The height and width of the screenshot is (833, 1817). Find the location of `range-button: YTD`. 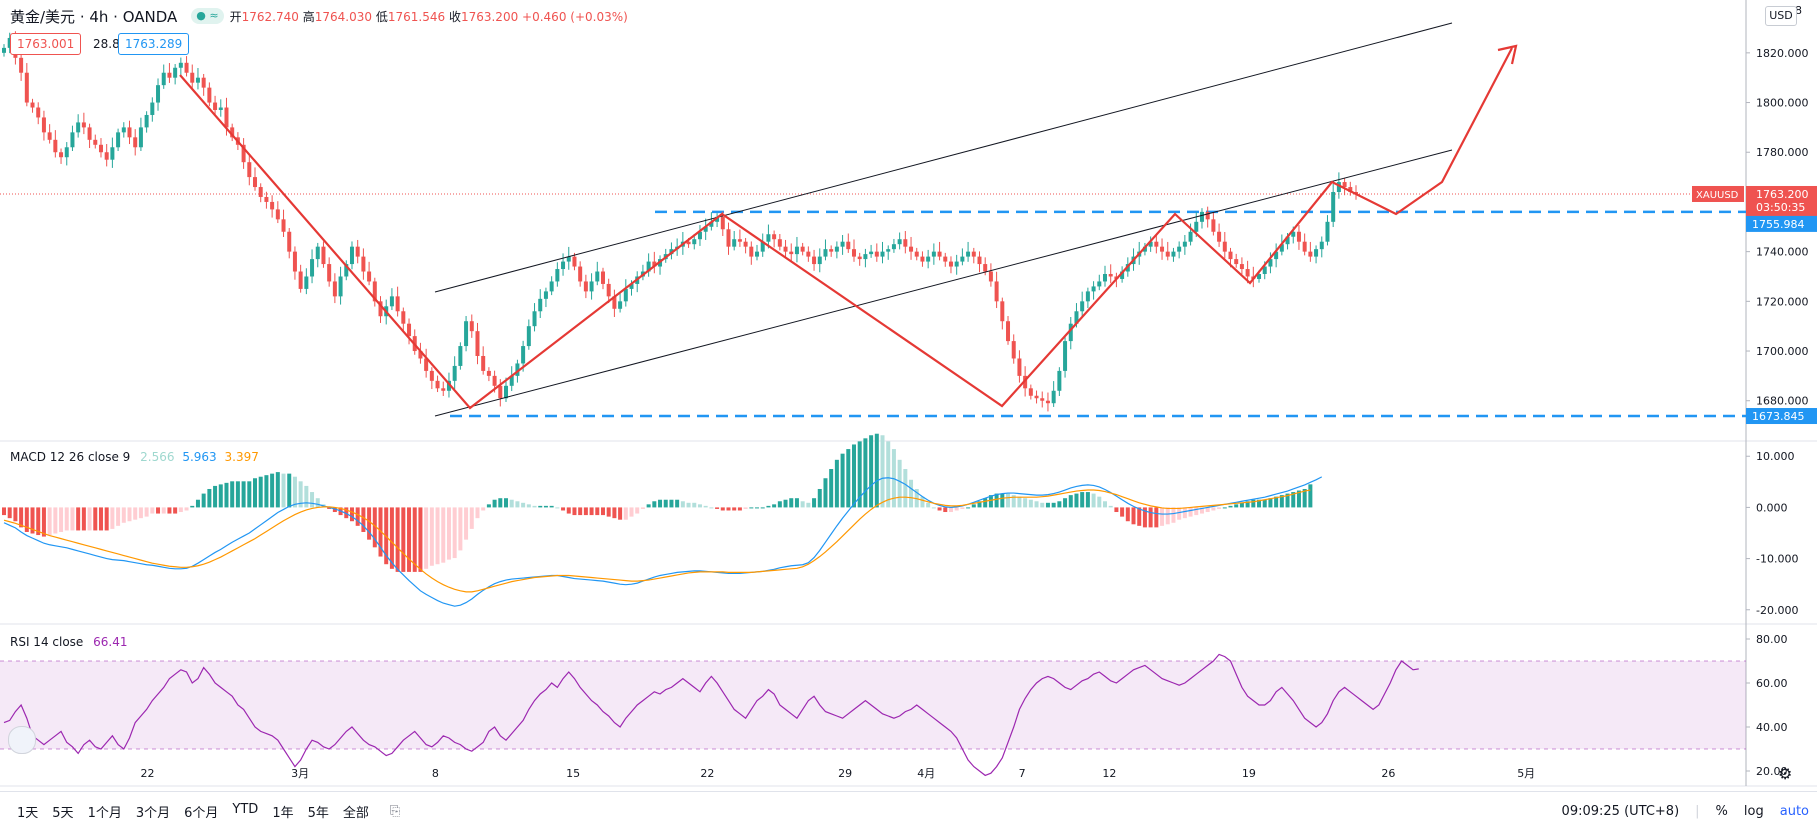

range-button: YTD is located at coordinates (245, 809).